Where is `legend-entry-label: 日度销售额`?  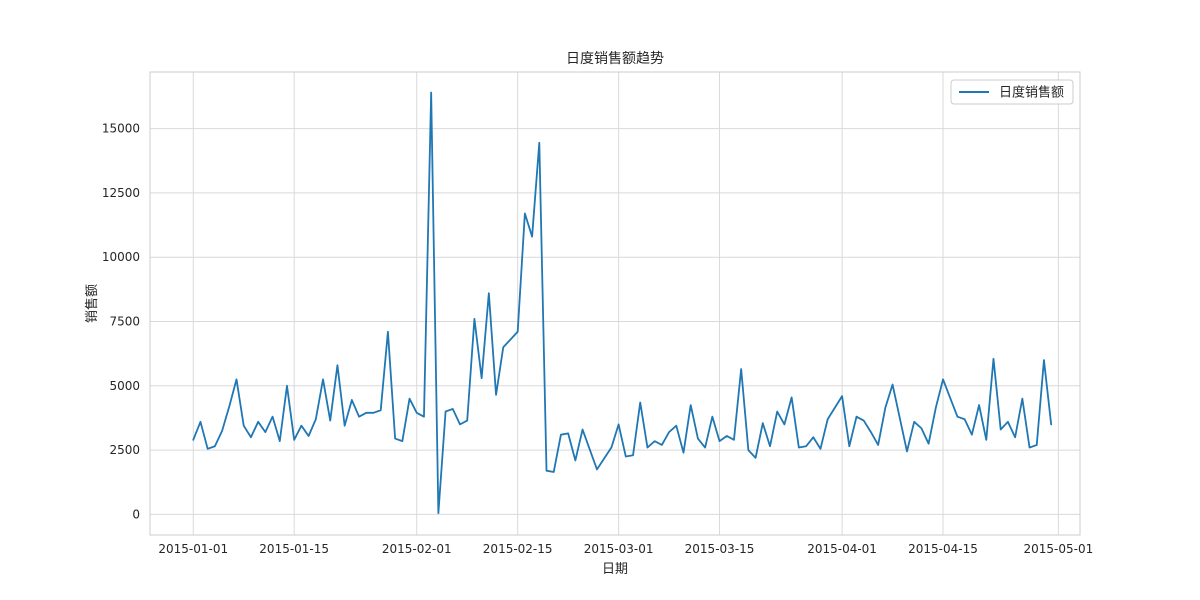
legend-entry-label: 日度销售额 is located at coordinates (1031, 93).